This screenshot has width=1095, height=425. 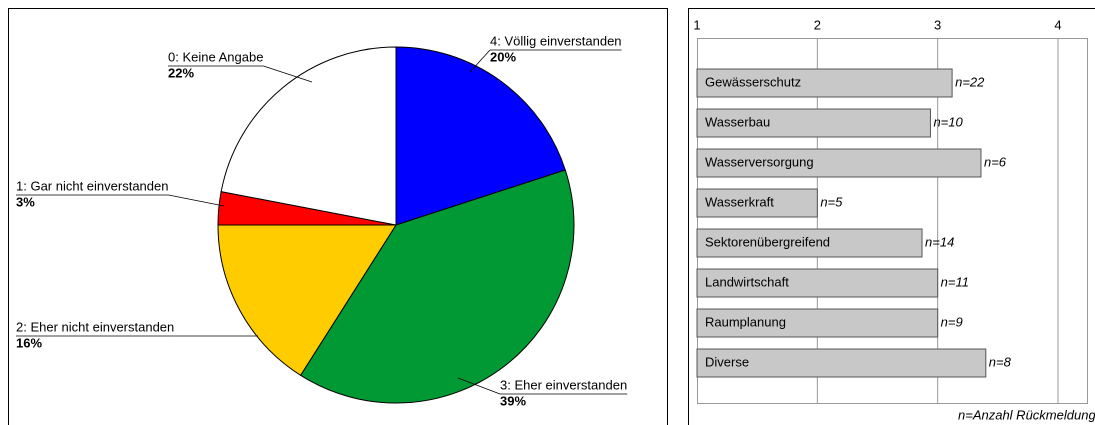 I want to click on bar-label: Wasserversorgung, so click(x=759, y=161).